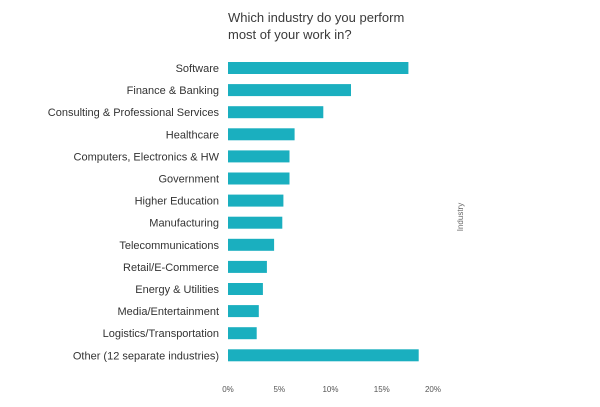 The width and height of the screenshot is (600, 407). I want to click on x-tick-labels-group: 0% 5% 10% 15% 20%, so click(331, 389).